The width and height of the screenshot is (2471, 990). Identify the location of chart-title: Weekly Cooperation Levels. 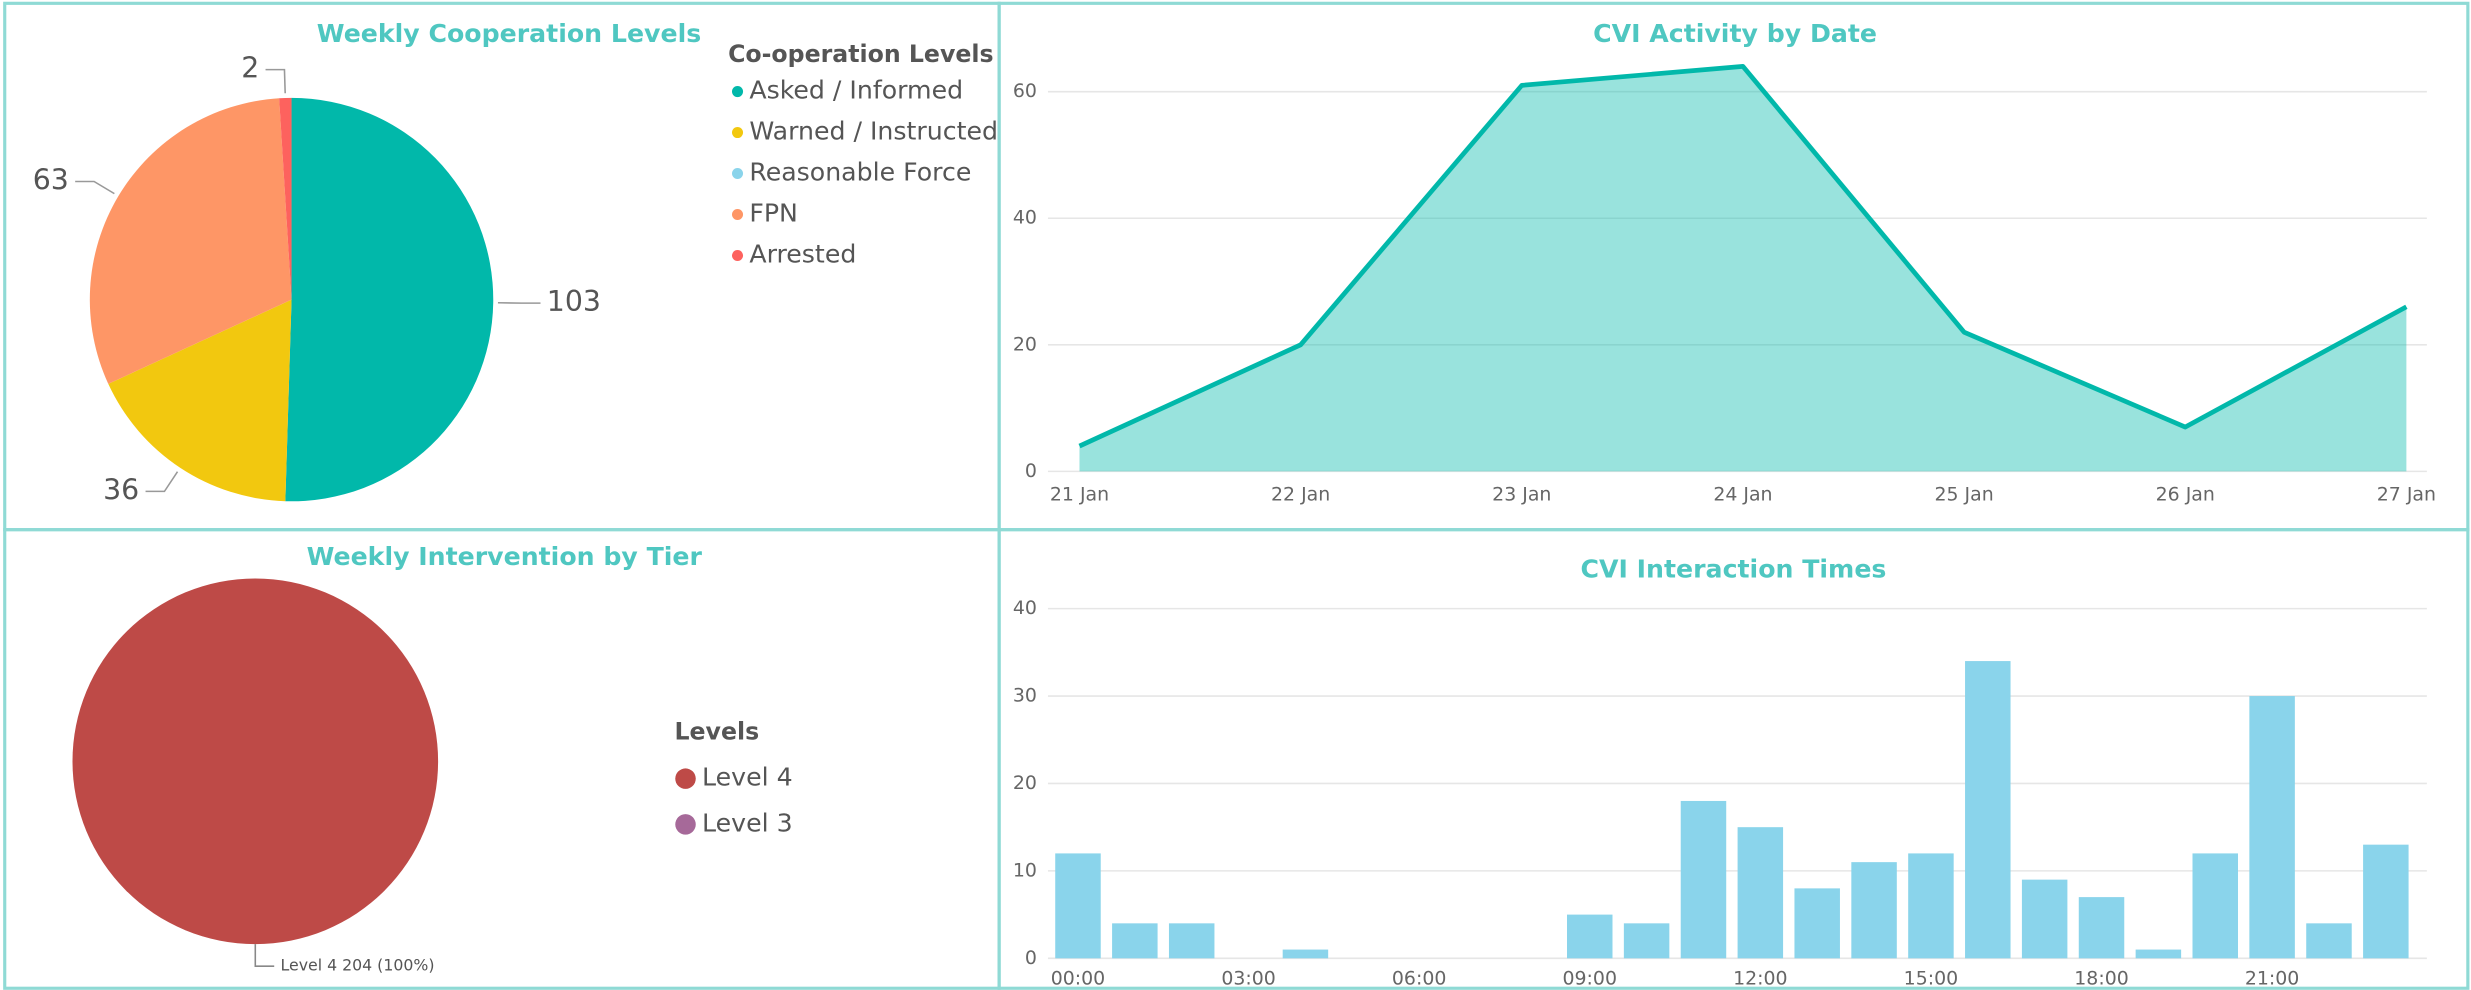
(509, 33).